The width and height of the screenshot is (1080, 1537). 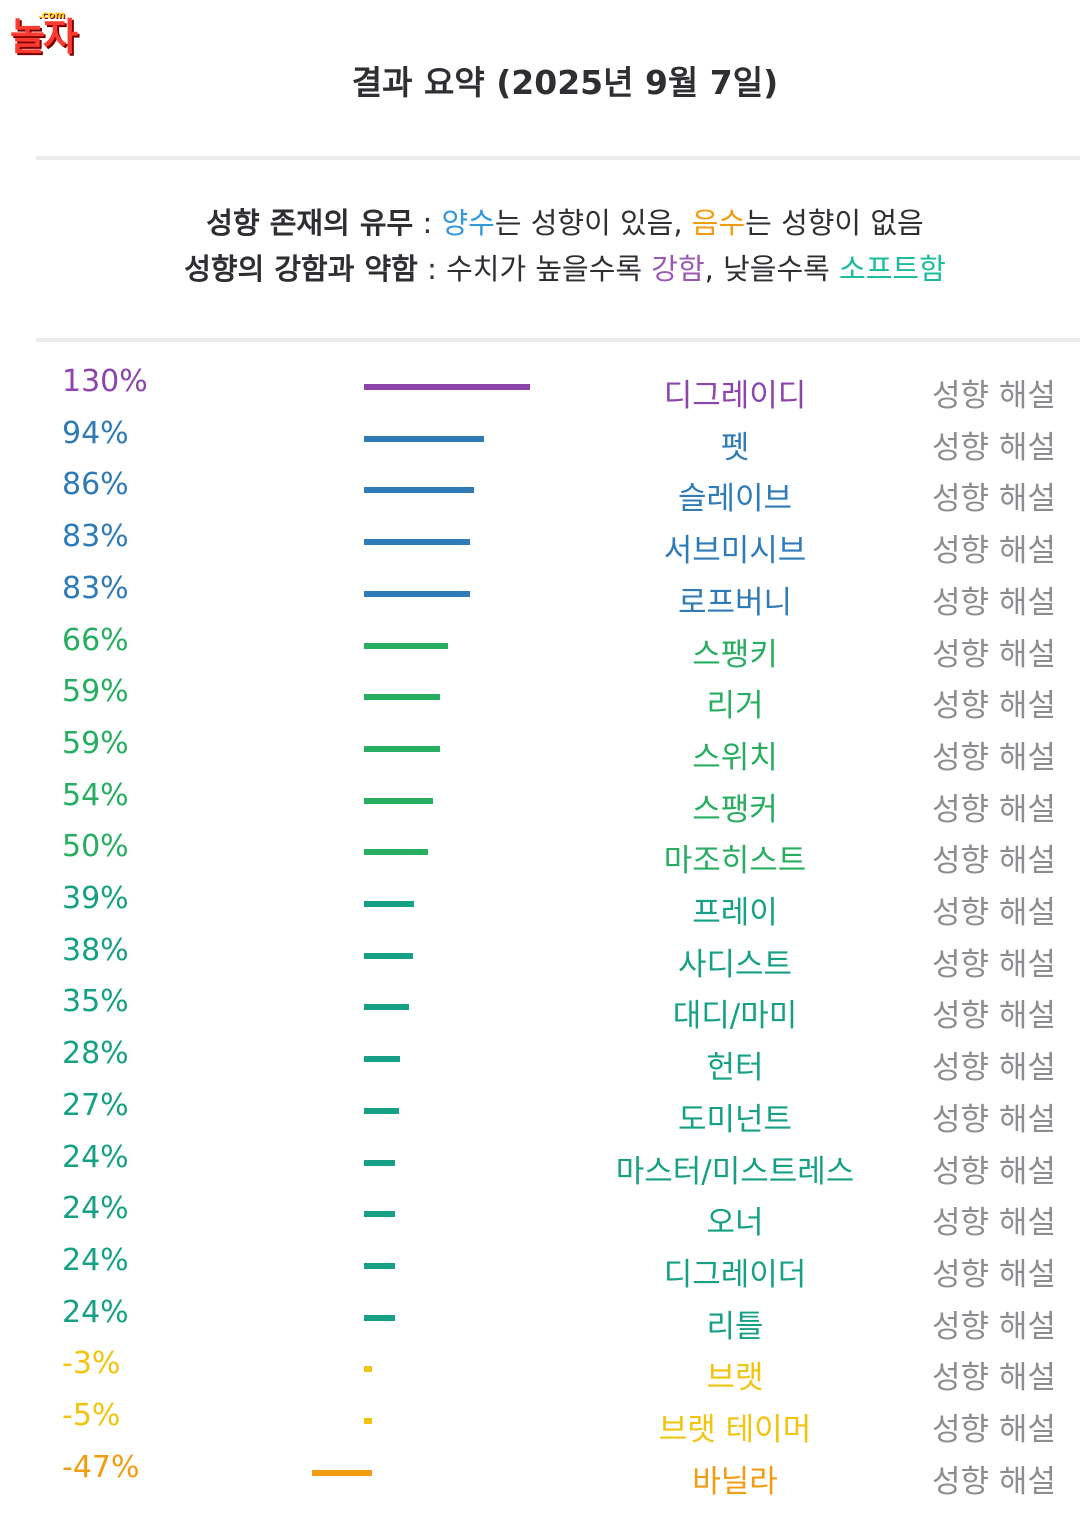 I want to click on result-percent: 27%, so click(x=95, y=1105).